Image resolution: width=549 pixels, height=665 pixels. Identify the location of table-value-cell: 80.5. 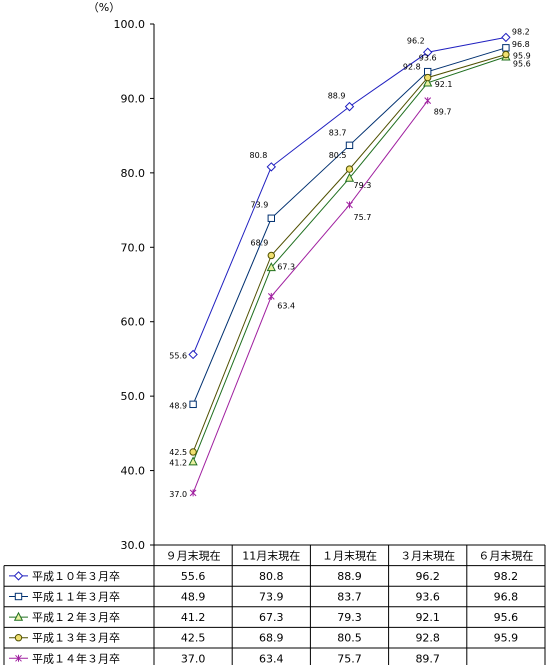
(349, 638).